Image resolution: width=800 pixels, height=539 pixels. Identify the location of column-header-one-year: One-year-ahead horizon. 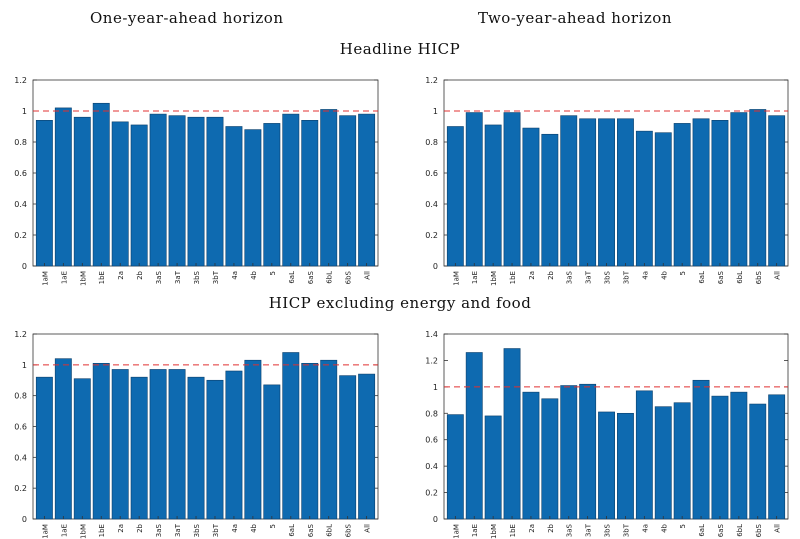
(187, 18).